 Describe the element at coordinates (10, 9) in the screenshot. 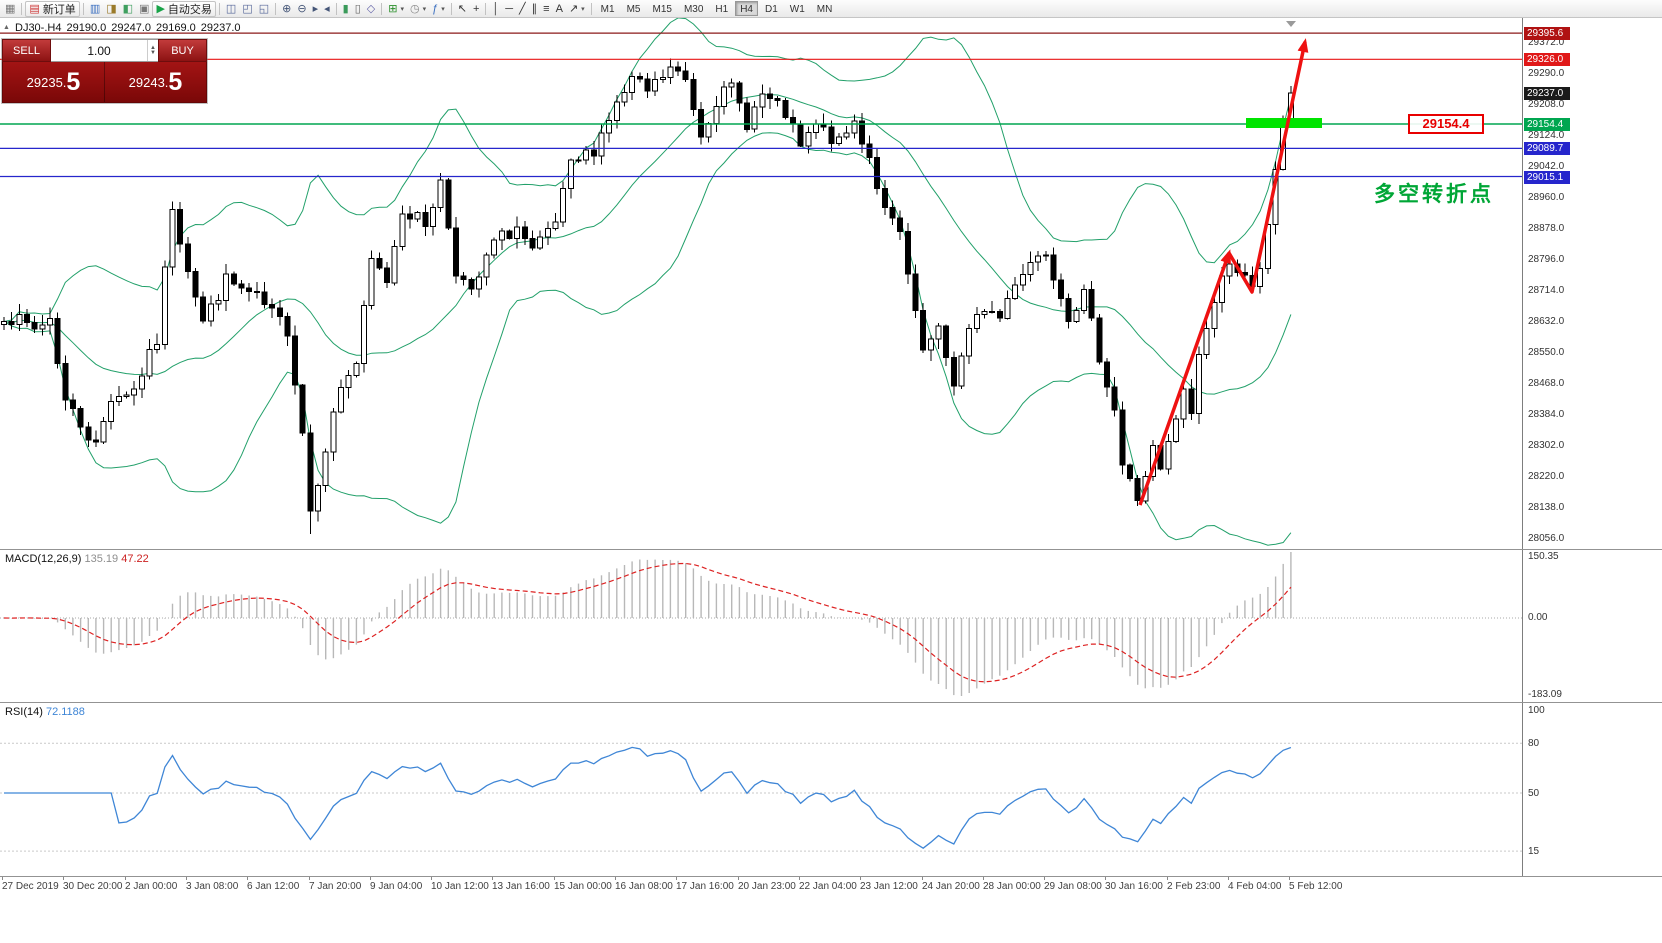

I see `chart-window-button: ▦` at that location.